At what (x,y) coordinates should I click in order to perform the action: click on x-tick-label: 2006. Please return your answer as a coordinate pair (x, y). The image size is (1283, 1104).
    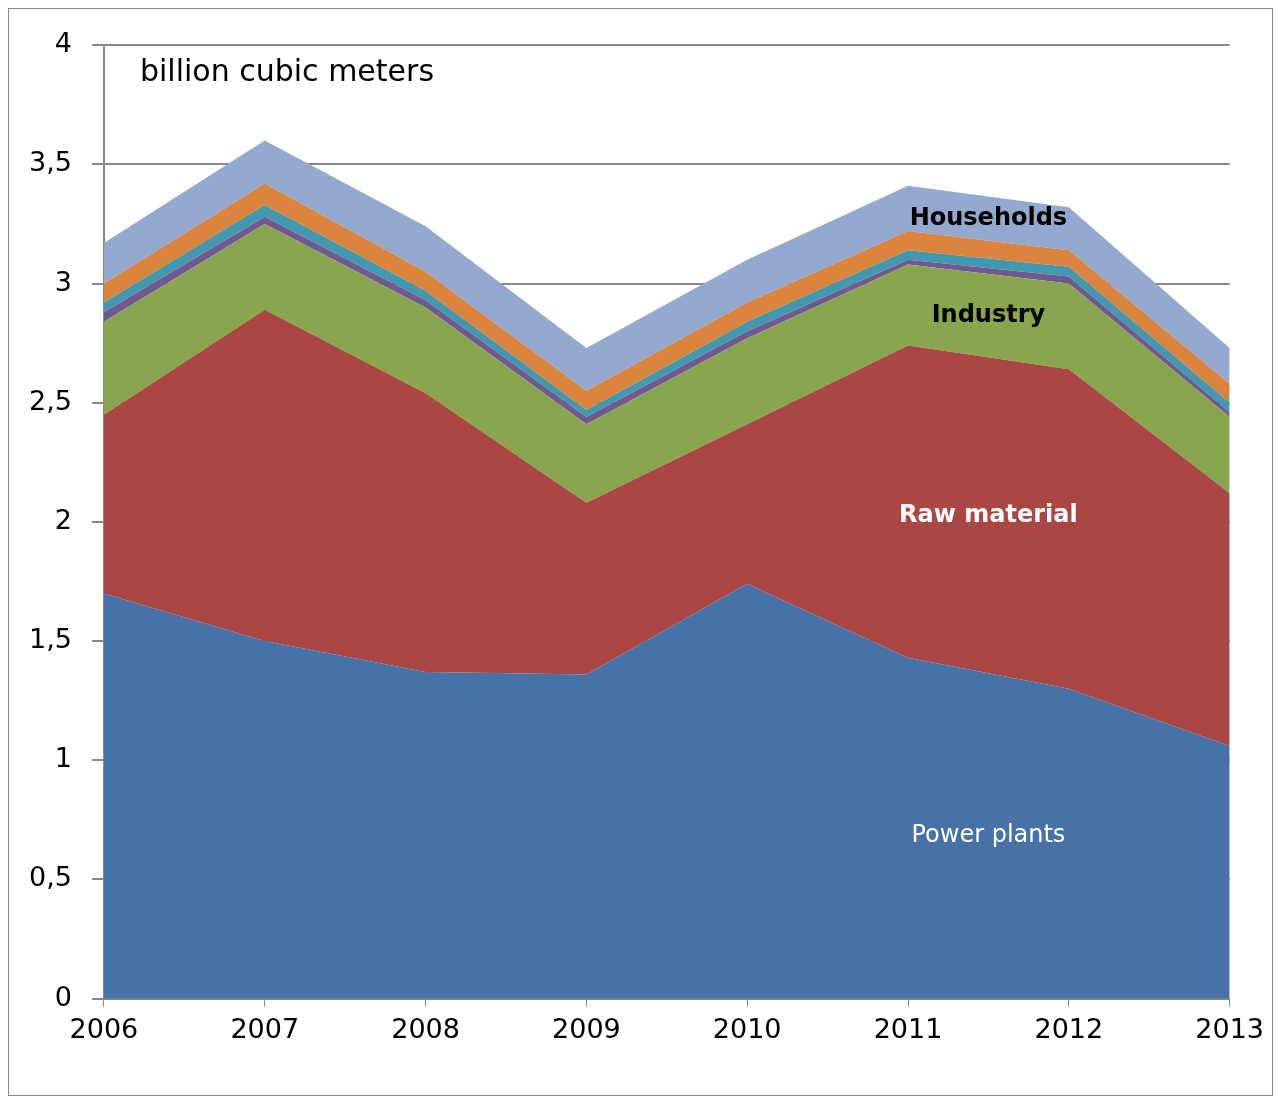
    Looking at the image, I should click on (104, 1028).